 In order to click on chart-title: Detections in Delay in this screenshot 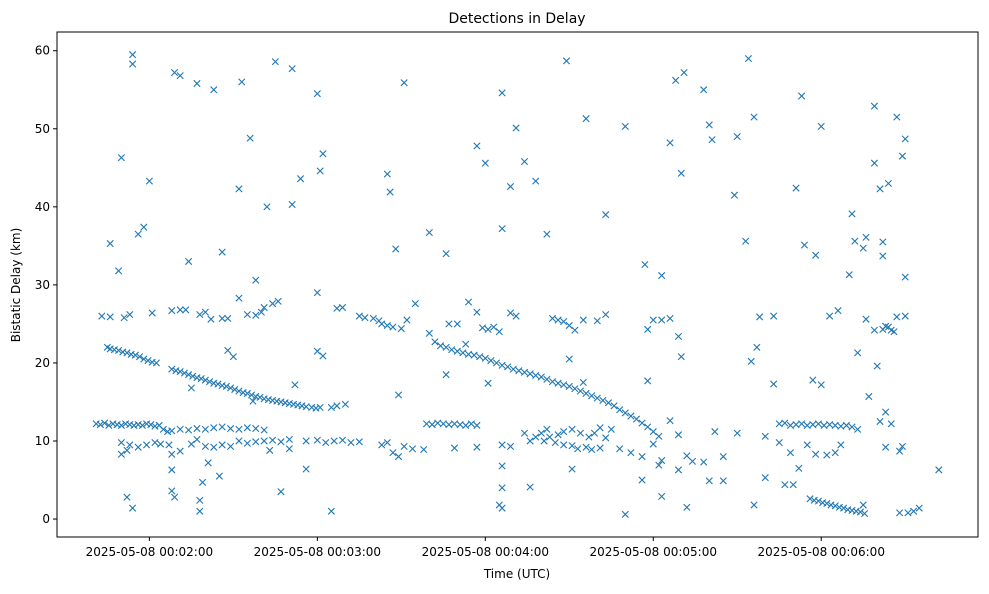, I will do `click(516, 19)`.